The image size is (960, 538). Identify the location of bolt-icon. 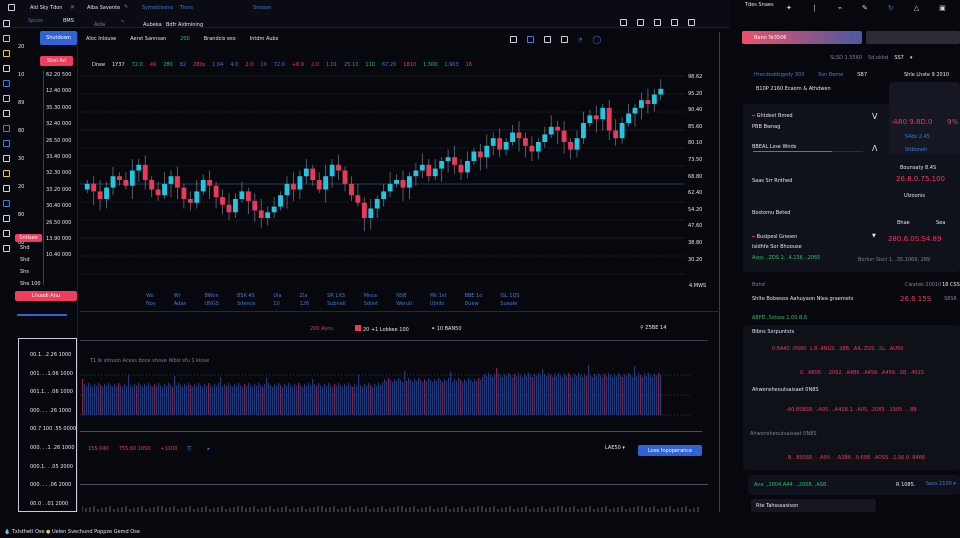
(6, 173).